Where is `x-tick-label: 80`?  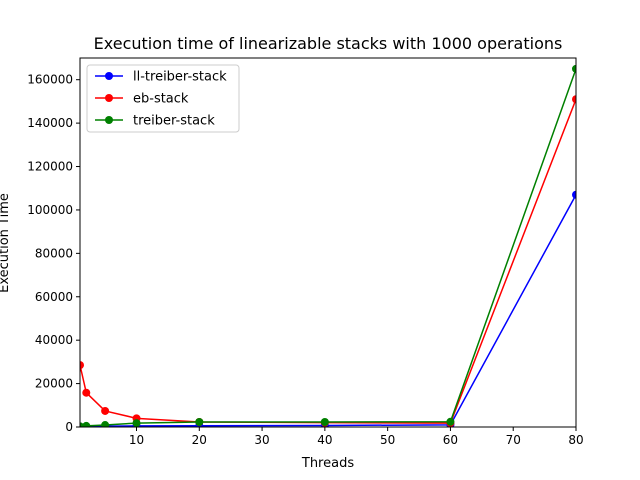 x-tick-label: 80 is located at coordinates (575, 440).